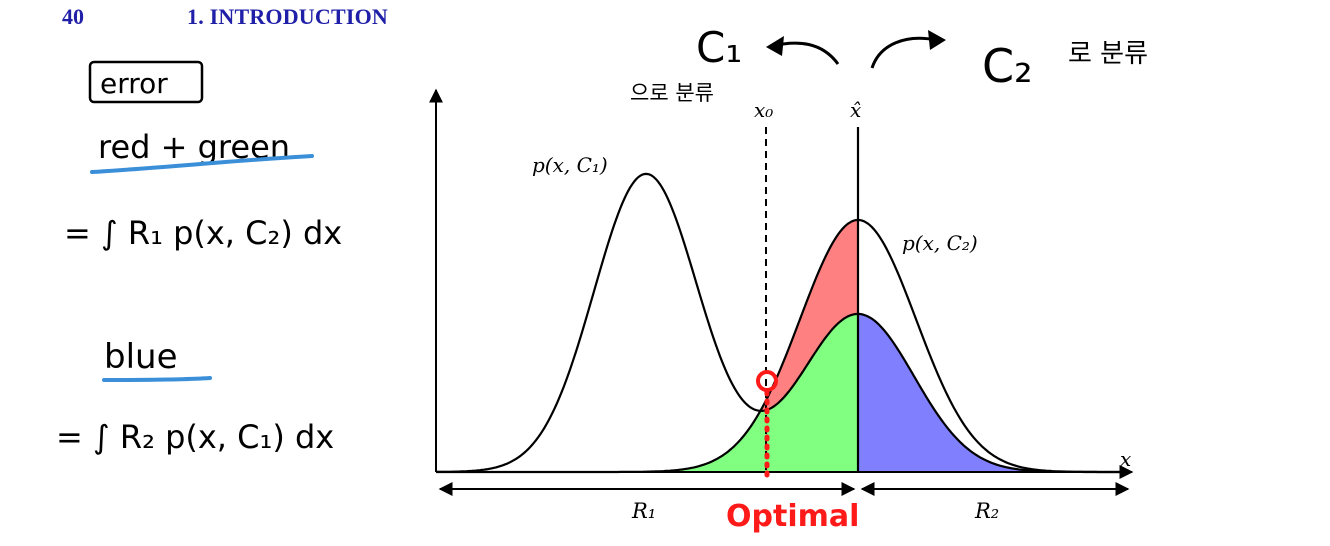 This screenshot has width=1330, height=546. Describe the element at coordinates (1108, 54) in the screenshot. I see `c2-korean-annotation: 로 분류` at that location.